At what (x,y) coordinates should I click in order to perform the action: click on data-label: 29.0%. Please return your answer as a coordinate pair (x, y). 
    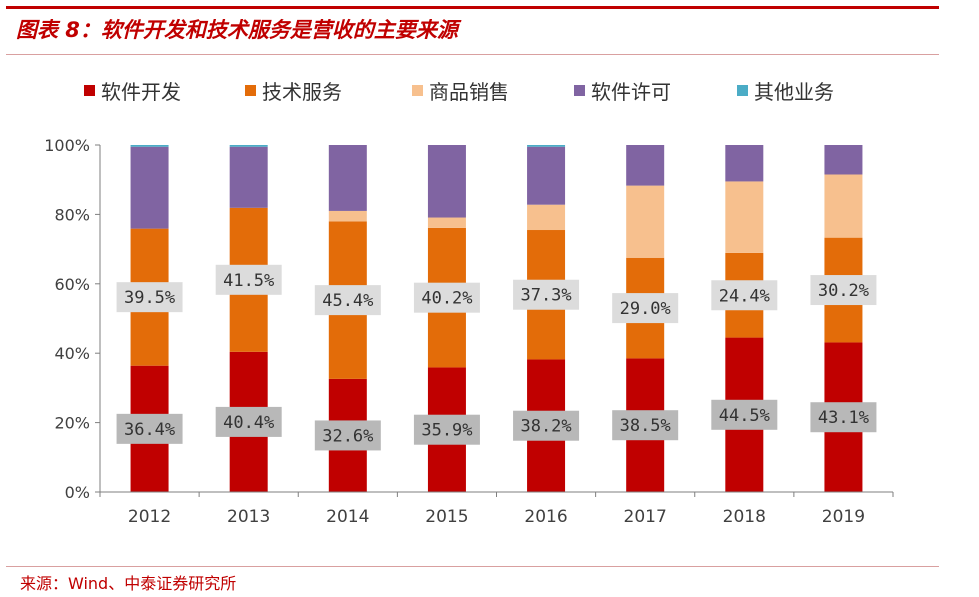
    Looking at the image, I should click on (645, 309).